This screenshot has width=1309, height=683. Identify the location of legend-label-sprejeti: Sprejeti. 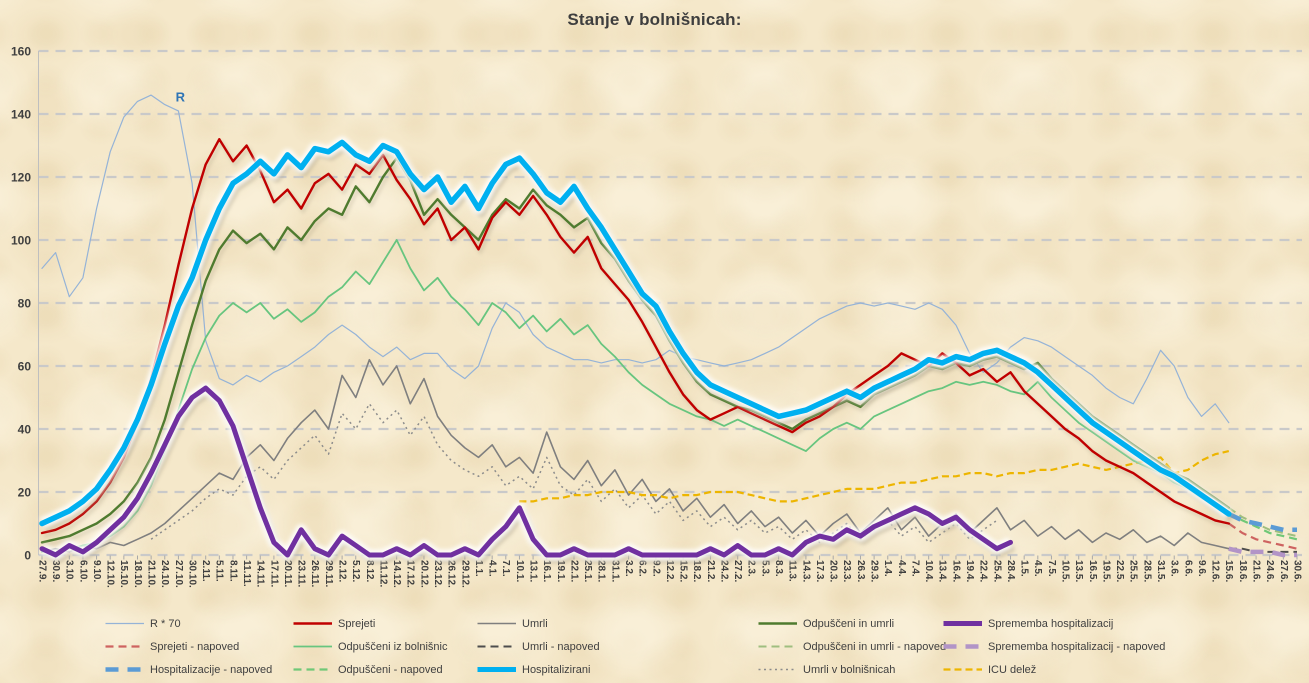
(357, 623).